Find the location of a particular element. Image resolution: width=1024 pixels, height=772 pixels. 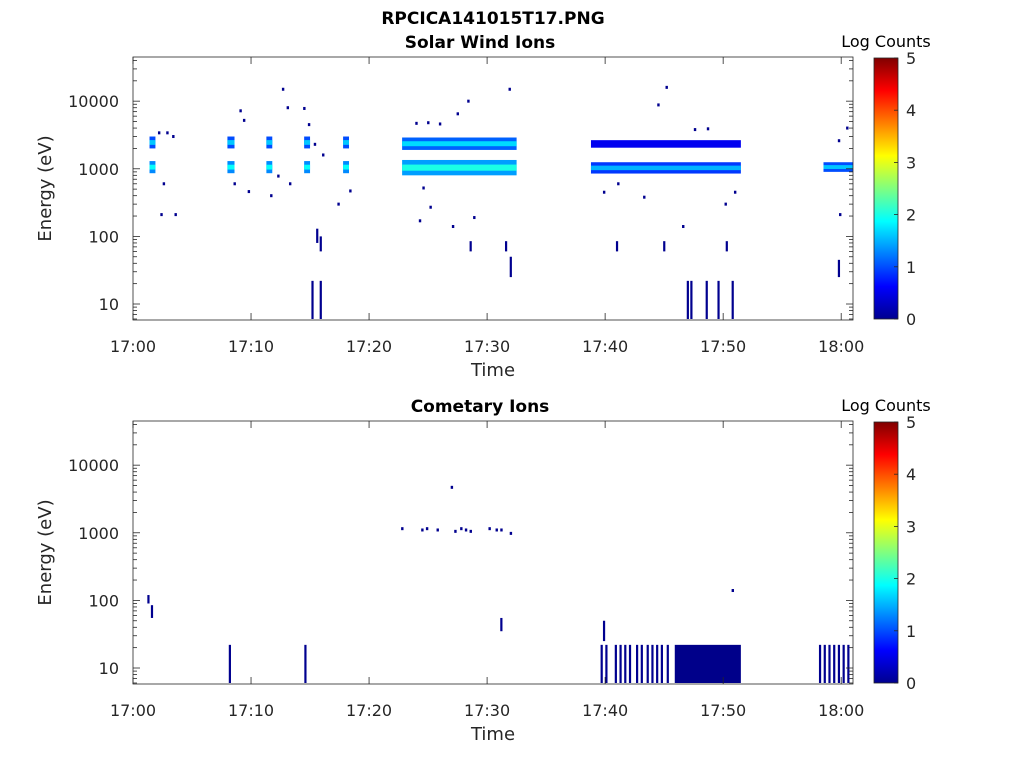

panel2-y-tick-label: 1000 is located at coordinates (98, 533).